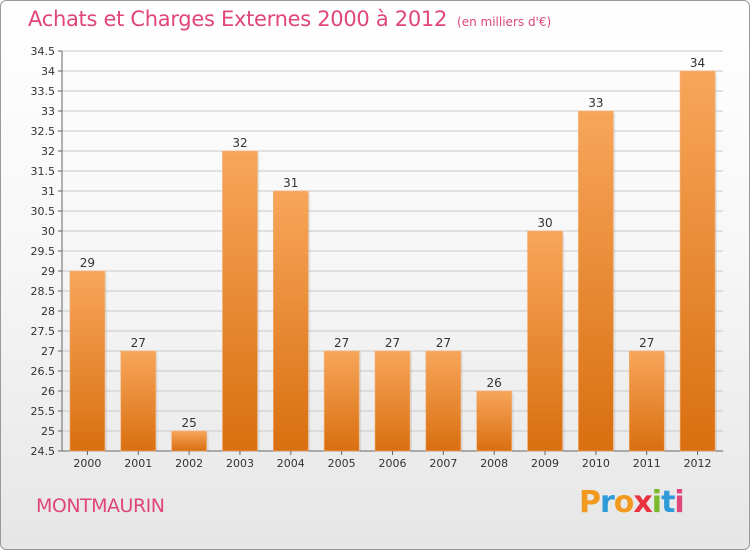  I want to click on y-tick-label: 28.5, so click(43, 291).